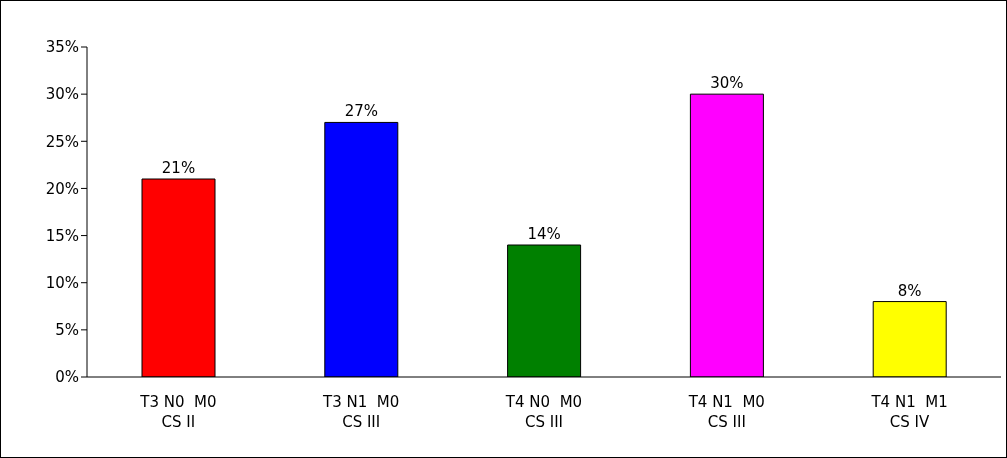  I want to click on data-label: 14%, so click(544, 234).